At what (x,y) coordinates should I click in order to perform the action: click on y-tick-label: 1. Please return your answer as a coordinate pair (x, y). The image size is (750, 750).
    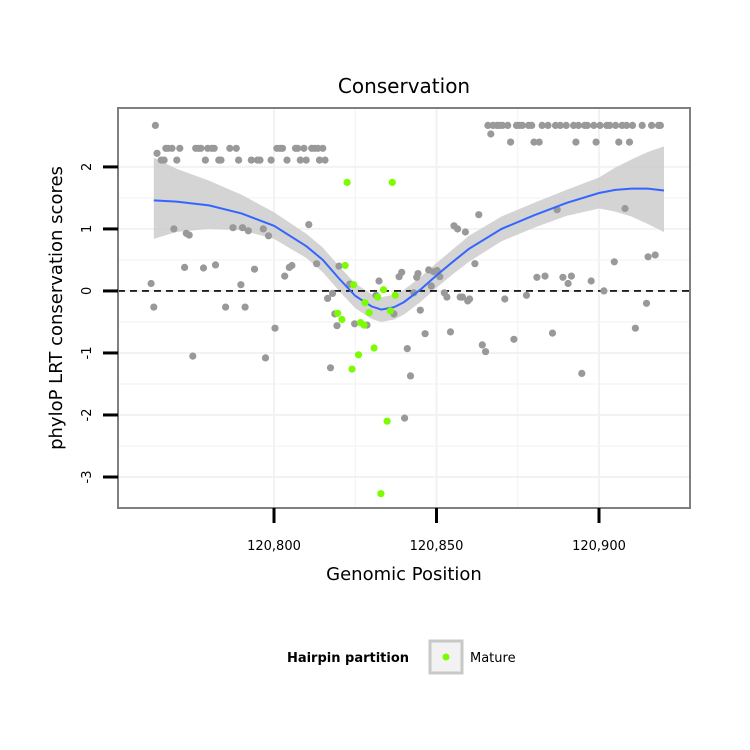
    Looking at the image, I should click on (87, 229).